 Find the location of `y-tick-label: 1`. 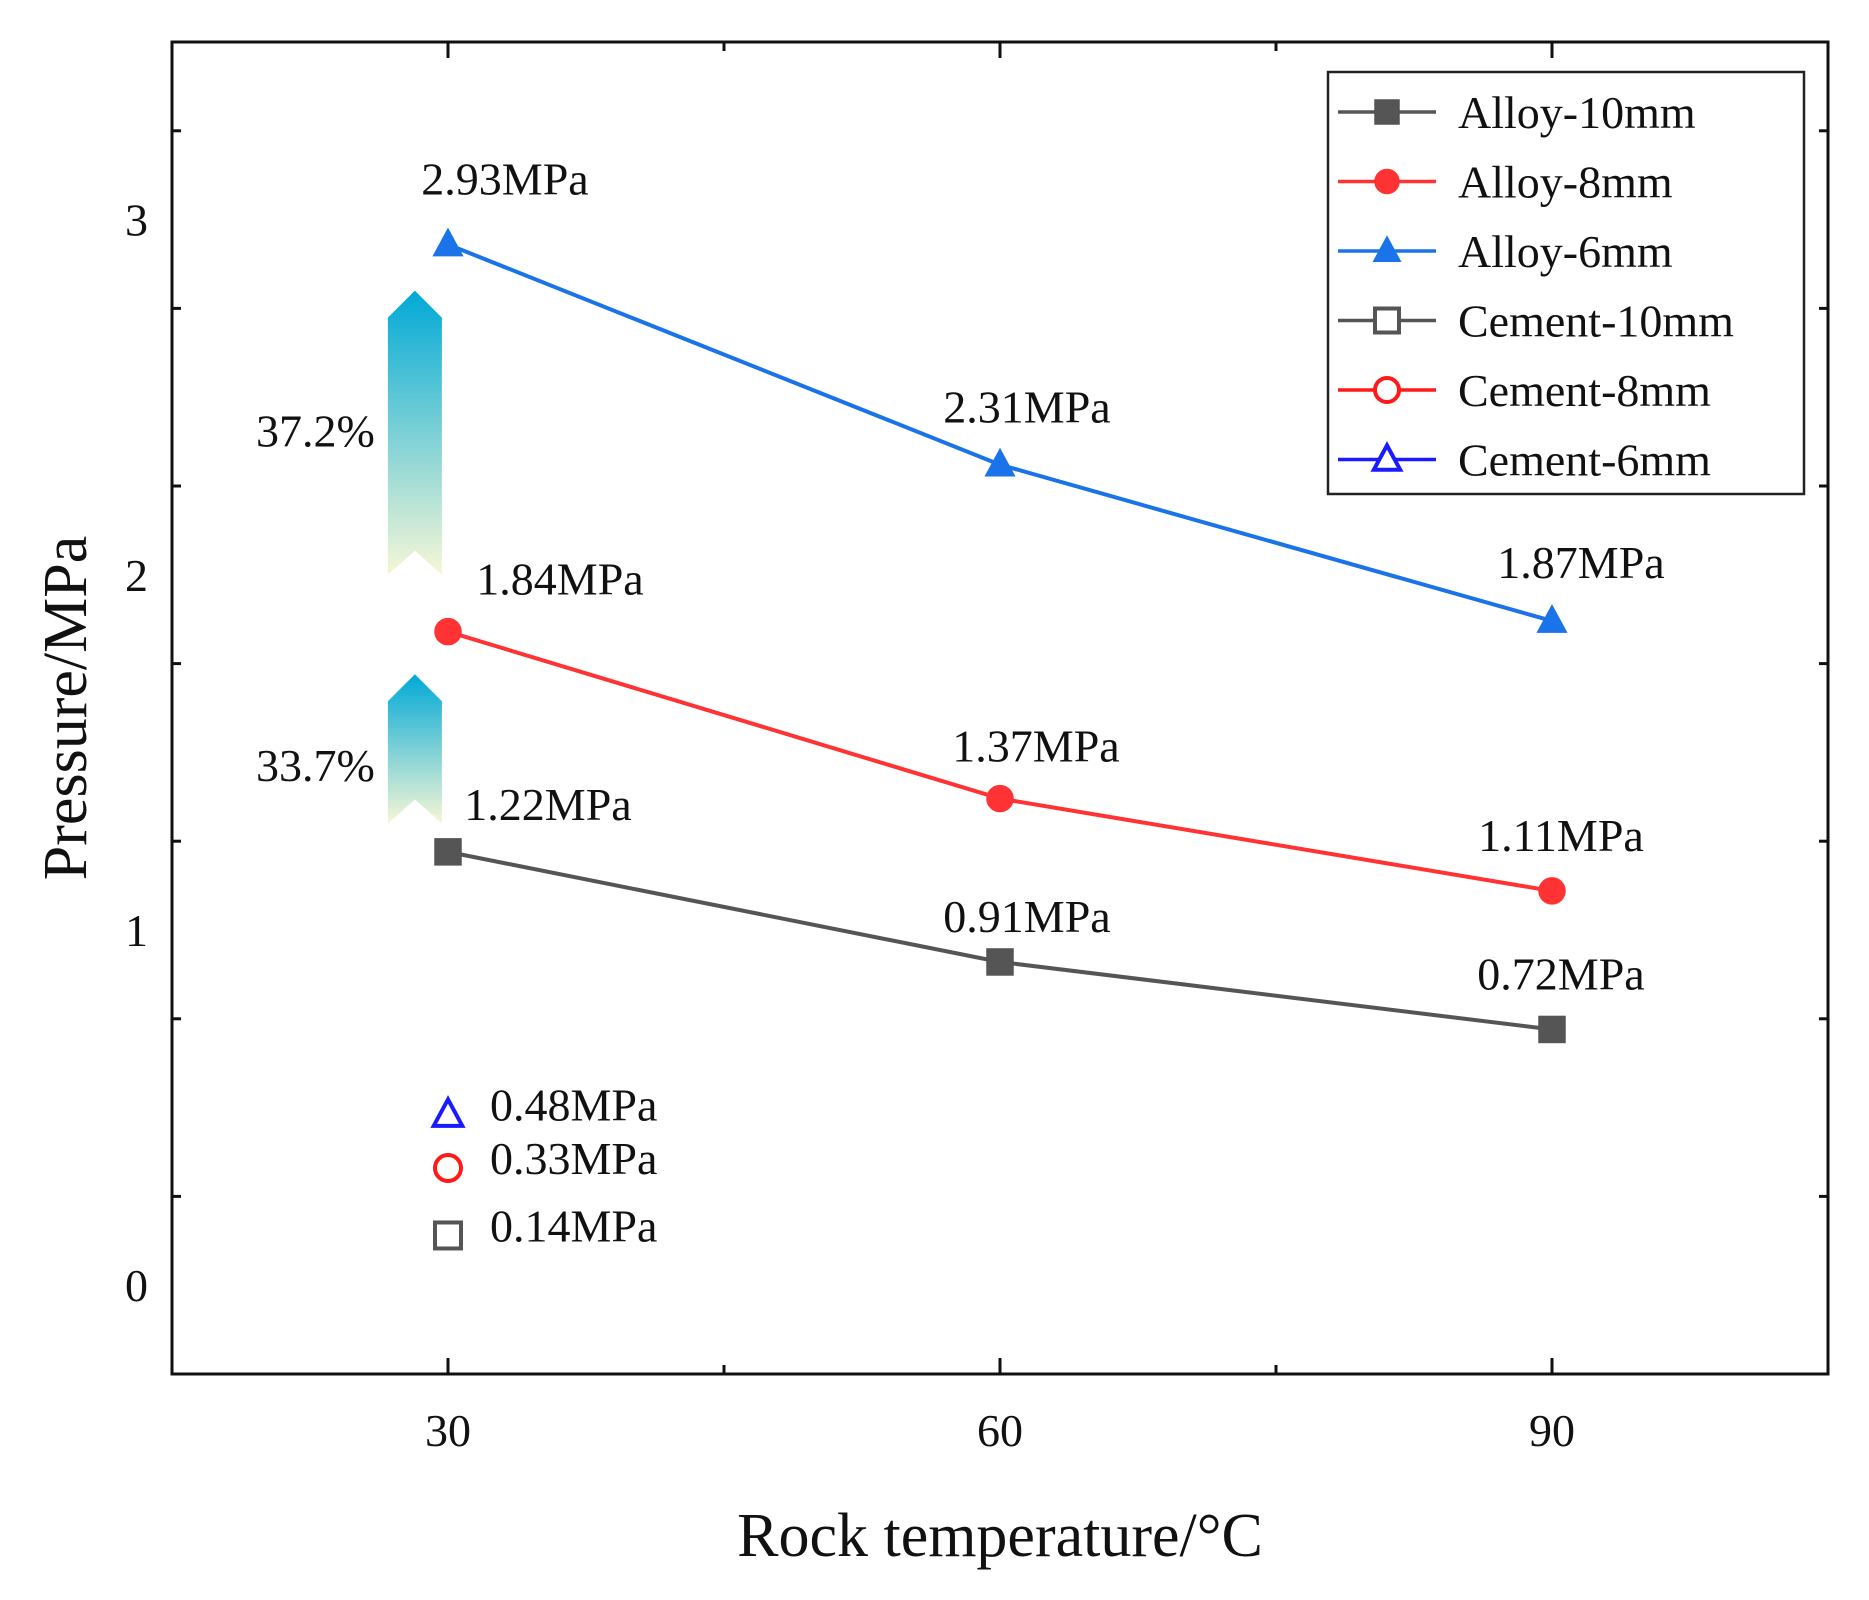

y-tick-label: 1 is located at coordinates (136, 930).